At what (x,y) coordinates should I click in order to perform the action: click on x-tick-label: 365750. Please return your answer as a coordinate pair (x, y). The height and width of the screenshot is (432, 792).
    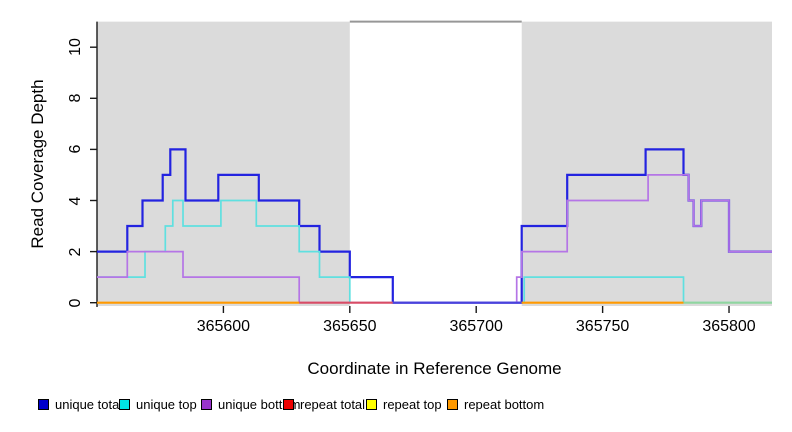
    Looking at the image, I should click on (602, 326).